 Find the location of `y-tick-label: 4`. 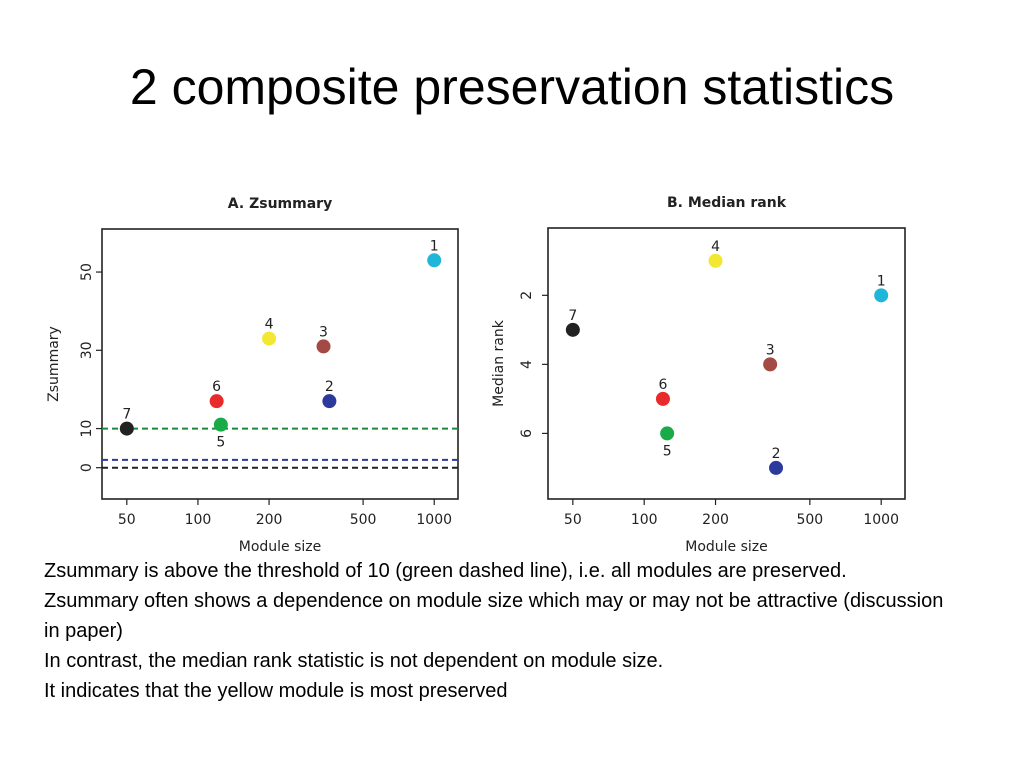

y-tick-label: 4 is located at coordinates (527, 364).